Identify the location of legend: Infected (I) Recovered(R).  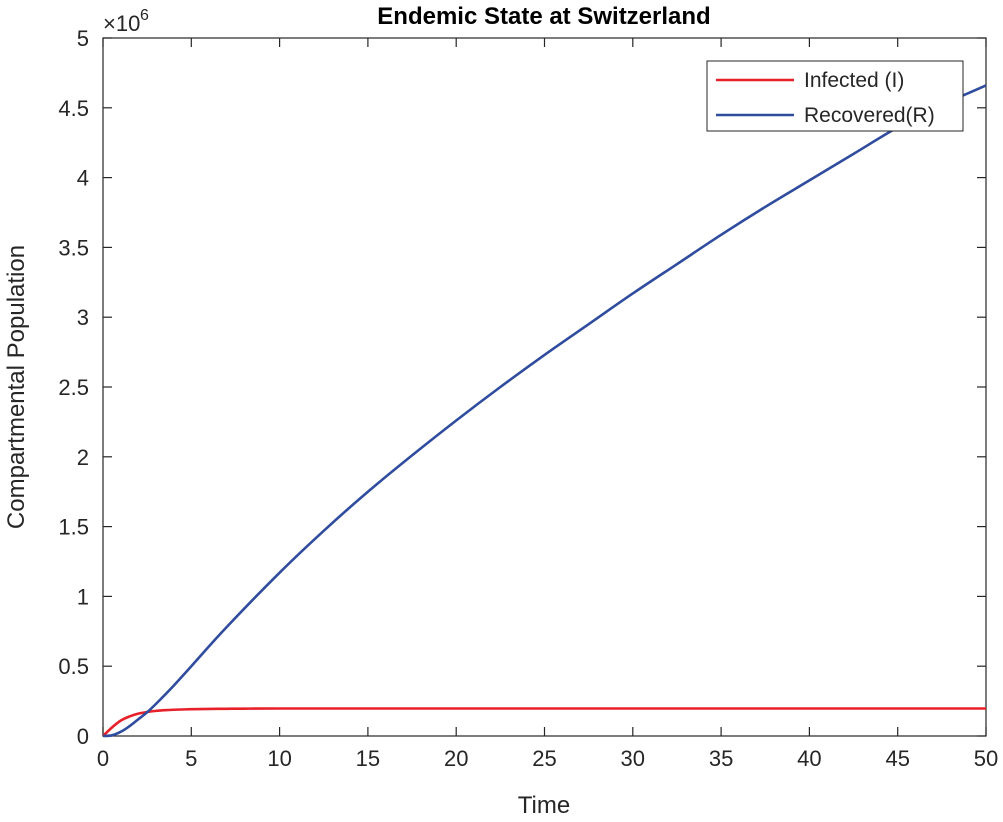
(835, 96).